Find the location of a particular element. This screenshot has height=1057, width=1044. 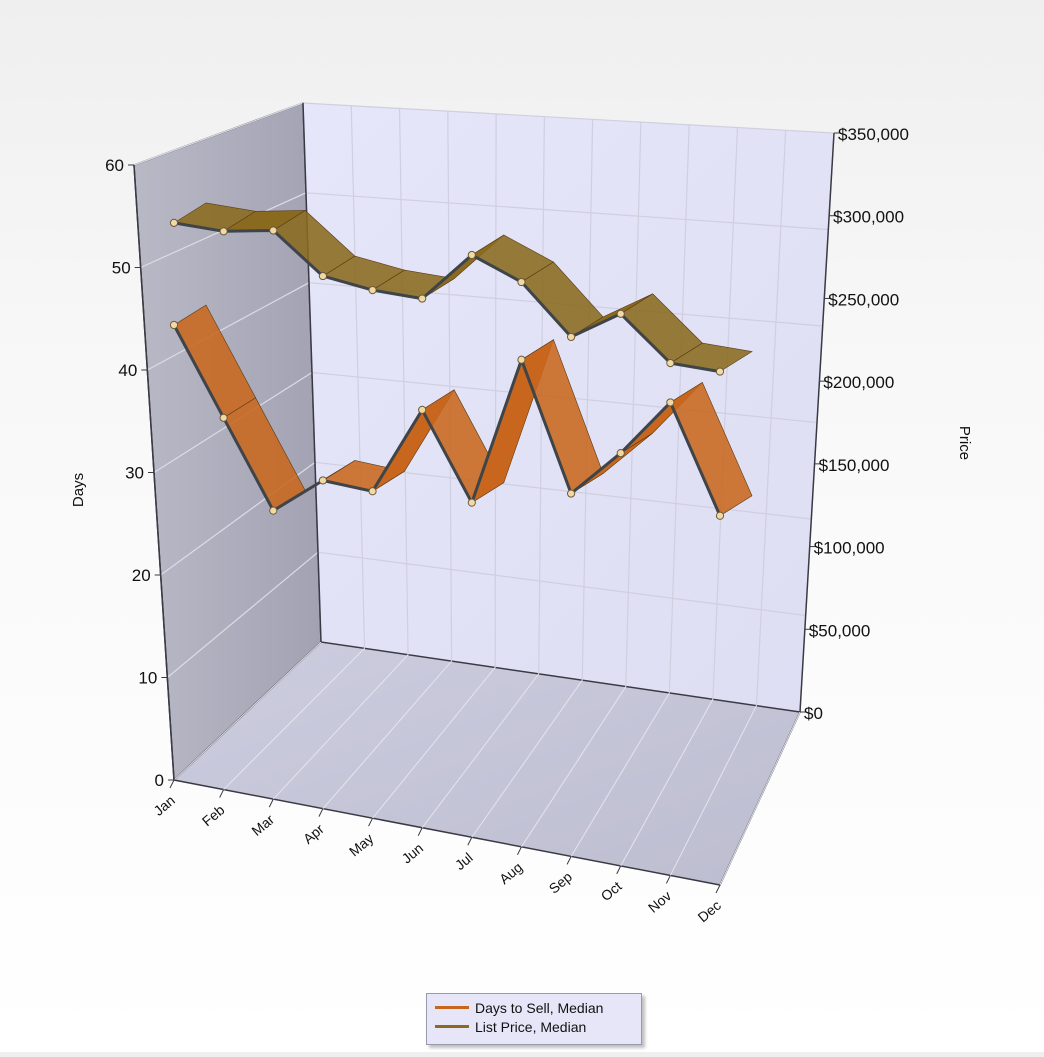

left-axis-tick-label: 60 is located at coordinates (114, 165).